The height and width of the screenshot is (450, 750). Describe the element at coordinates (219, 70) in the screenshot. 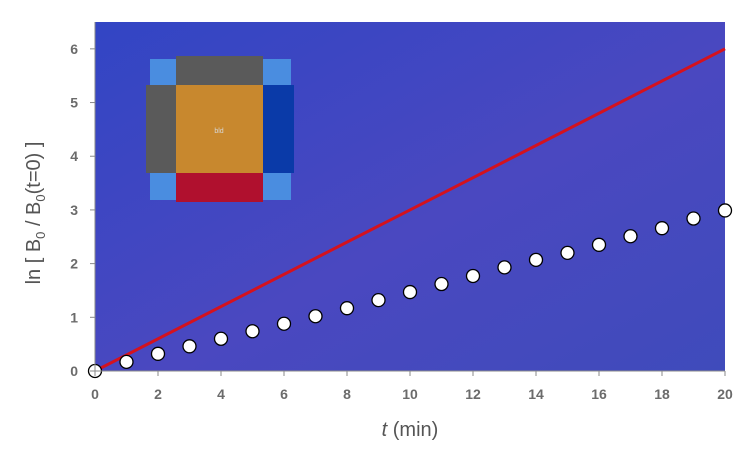

I see `inset-top-block` at that location.